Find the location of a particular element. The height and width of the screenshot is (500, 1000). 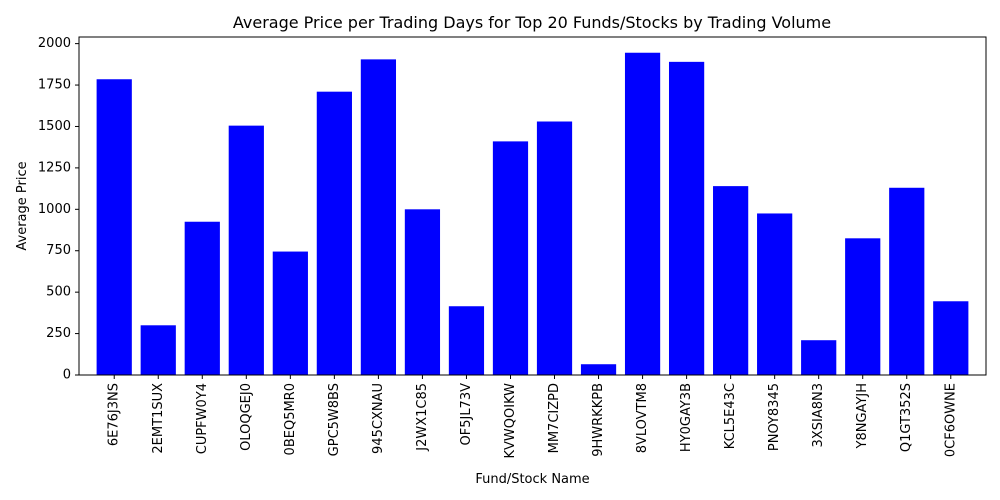

y-axis-label: Average Price is located at coordinates (22, 205).